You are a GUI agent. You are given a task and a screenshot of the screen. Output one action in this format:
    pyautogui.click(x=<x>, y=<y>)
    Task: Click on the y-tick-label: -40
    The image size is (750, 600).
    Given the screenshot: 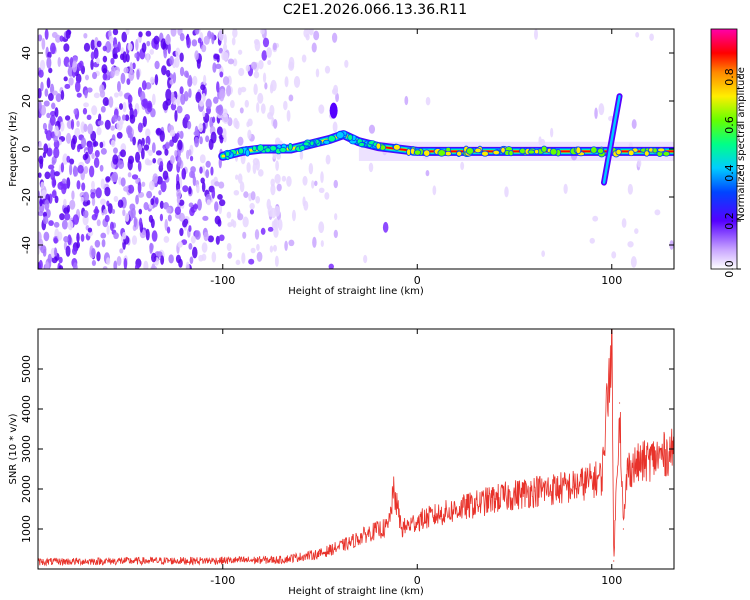 What is the action you would take?
    pyautogui.click(x=26, y=245)
    